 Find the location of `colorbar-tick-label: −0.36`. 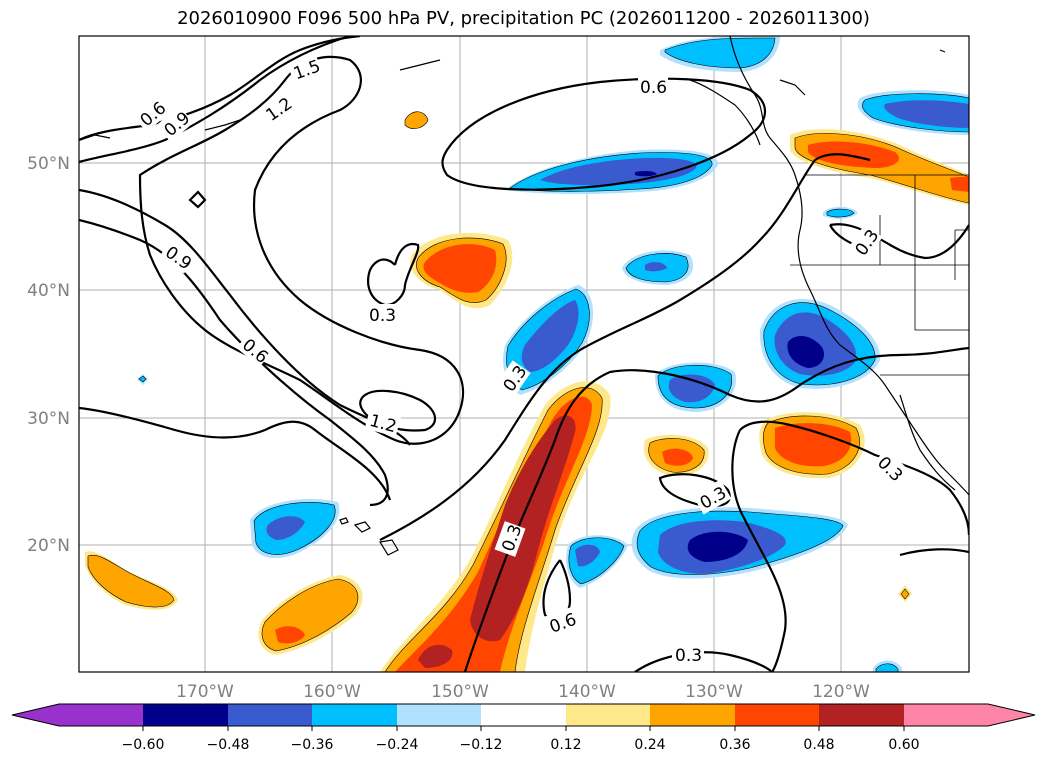

colorbar-tick-label: −0.36 is located at coordinates (312, 745).